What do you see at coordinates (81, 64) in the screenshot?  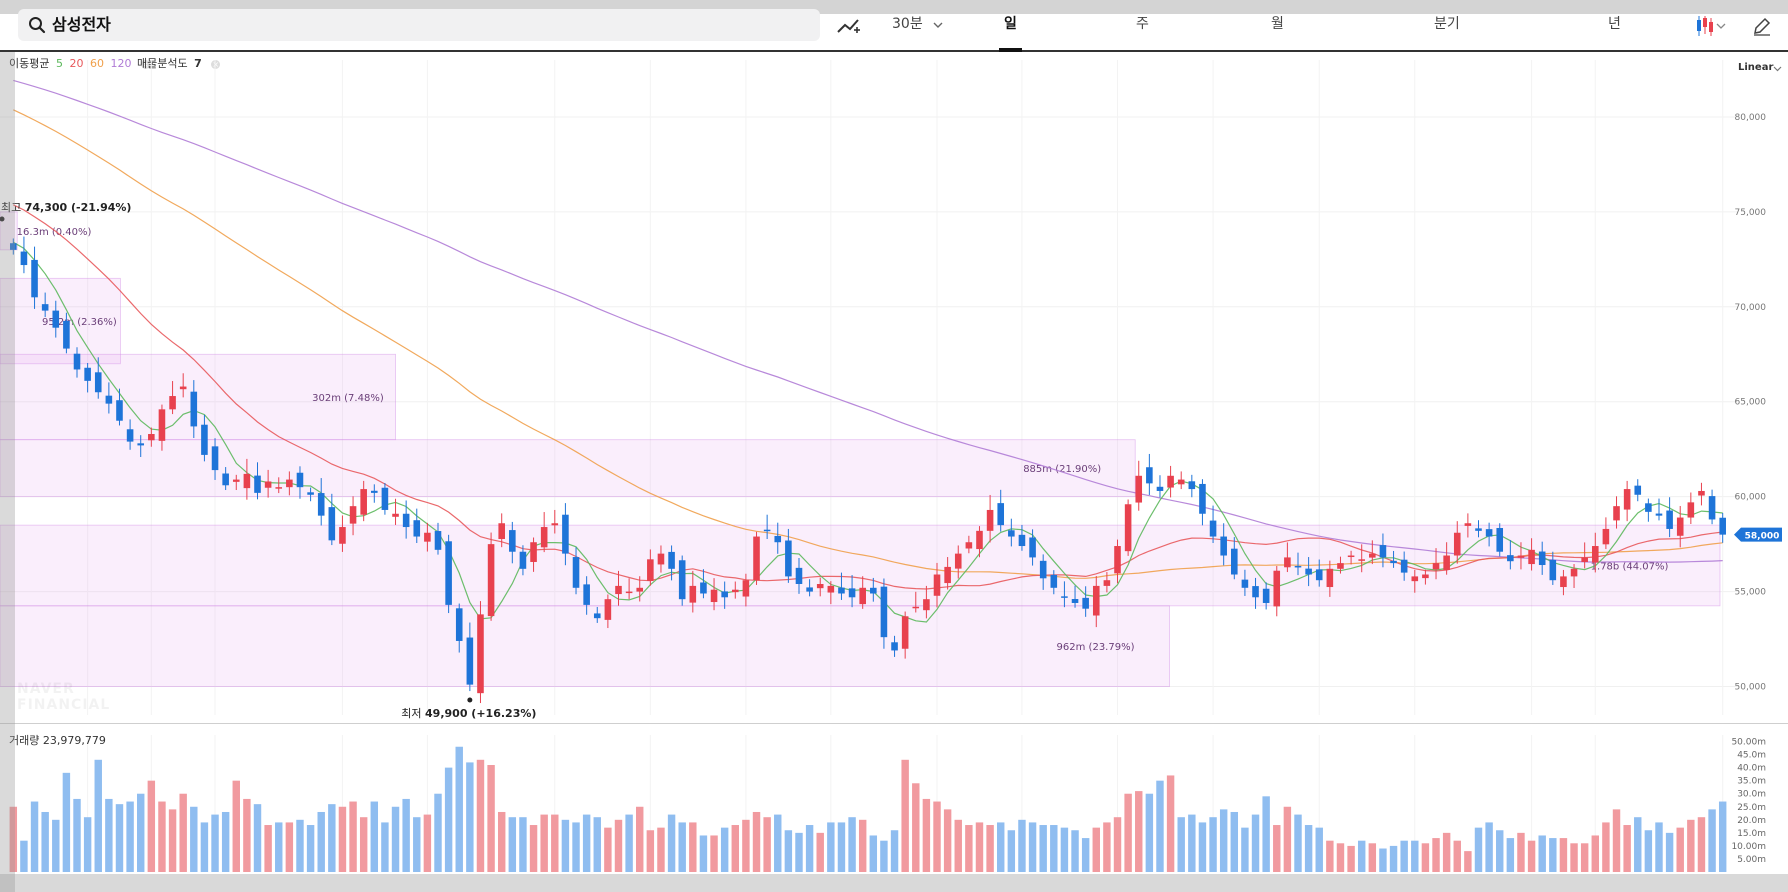 I see `ma-legend: 이동평균 5 20 60 120 ×` at bounding box center [81, 64].